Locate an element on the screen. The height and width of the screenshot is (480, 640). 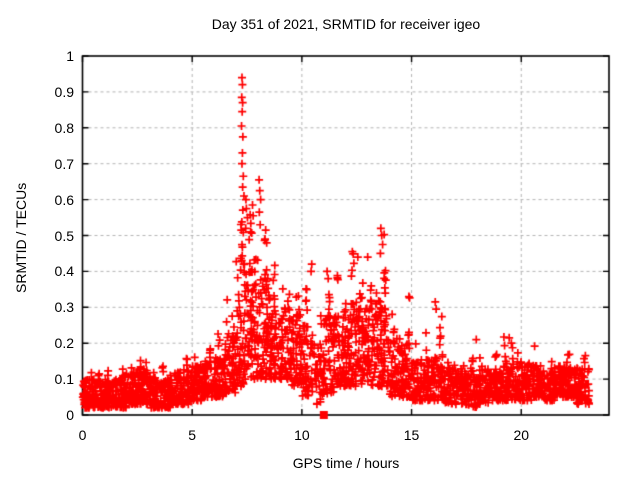
y-axis-label: SRMTID / TECUs is located at coordinates (21, 237).